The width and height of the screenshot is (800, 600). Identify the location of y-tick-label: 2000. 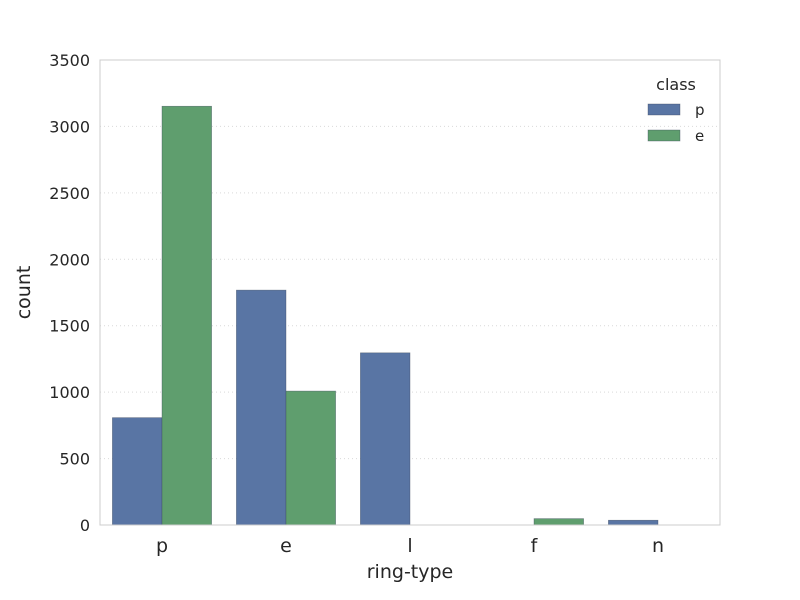
(69, 259).